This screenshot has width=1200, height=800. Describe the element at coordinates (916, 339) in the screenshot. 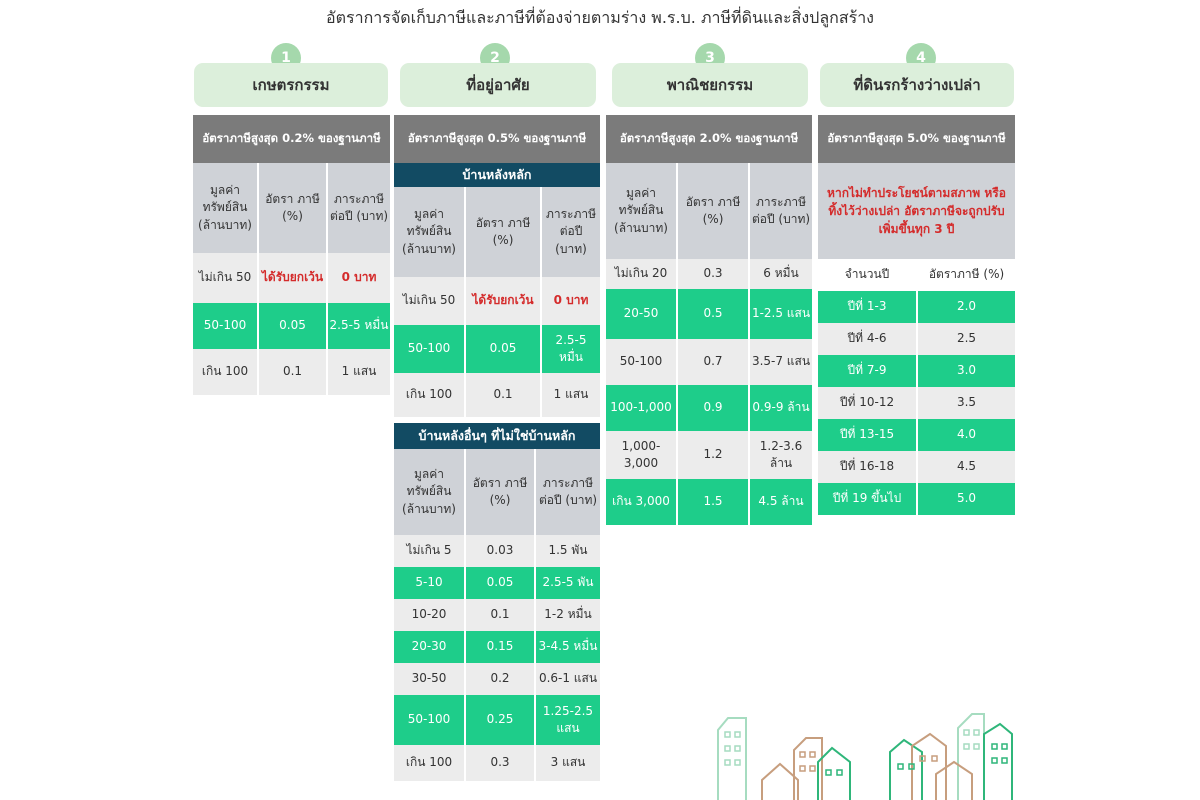

I see `table-row: ปีที่ 4-6 2.5` at that location.